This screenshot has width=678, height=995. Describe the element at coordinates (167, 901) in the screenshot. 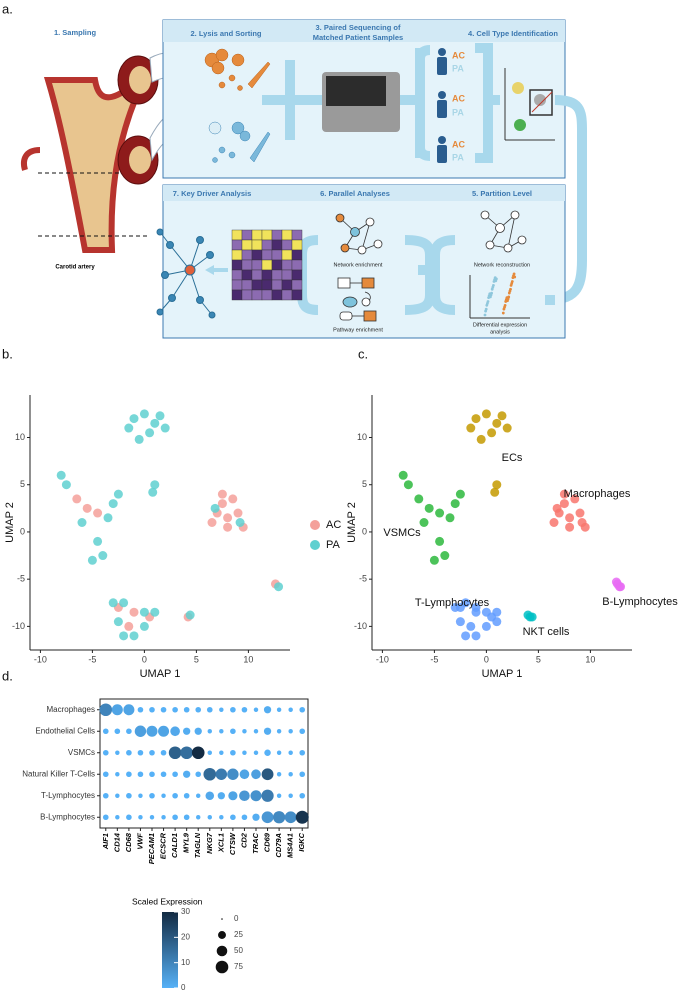

I see `legend-title: Scaled Expression` at that location.